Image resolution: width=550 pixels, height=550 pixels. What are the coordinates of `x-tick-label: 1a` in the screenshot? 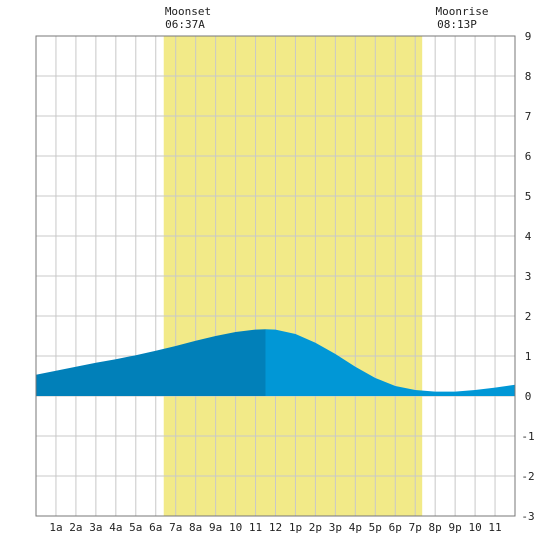 It's located at (55, 527).